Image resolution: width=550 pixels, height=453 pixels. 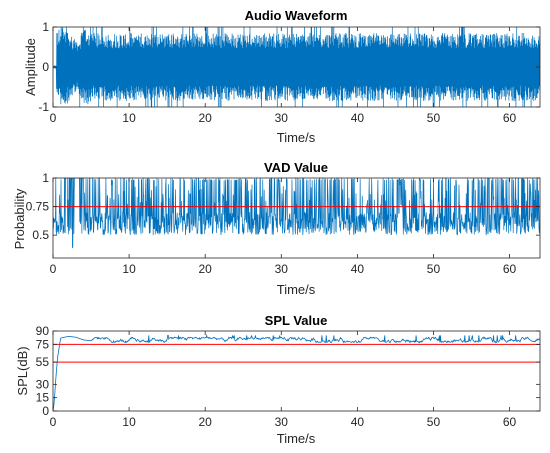 What do you see at coordinates (296, 320) in the screenshot?
I see `chart-title: SPL Value` at bounding box center [296, 320].